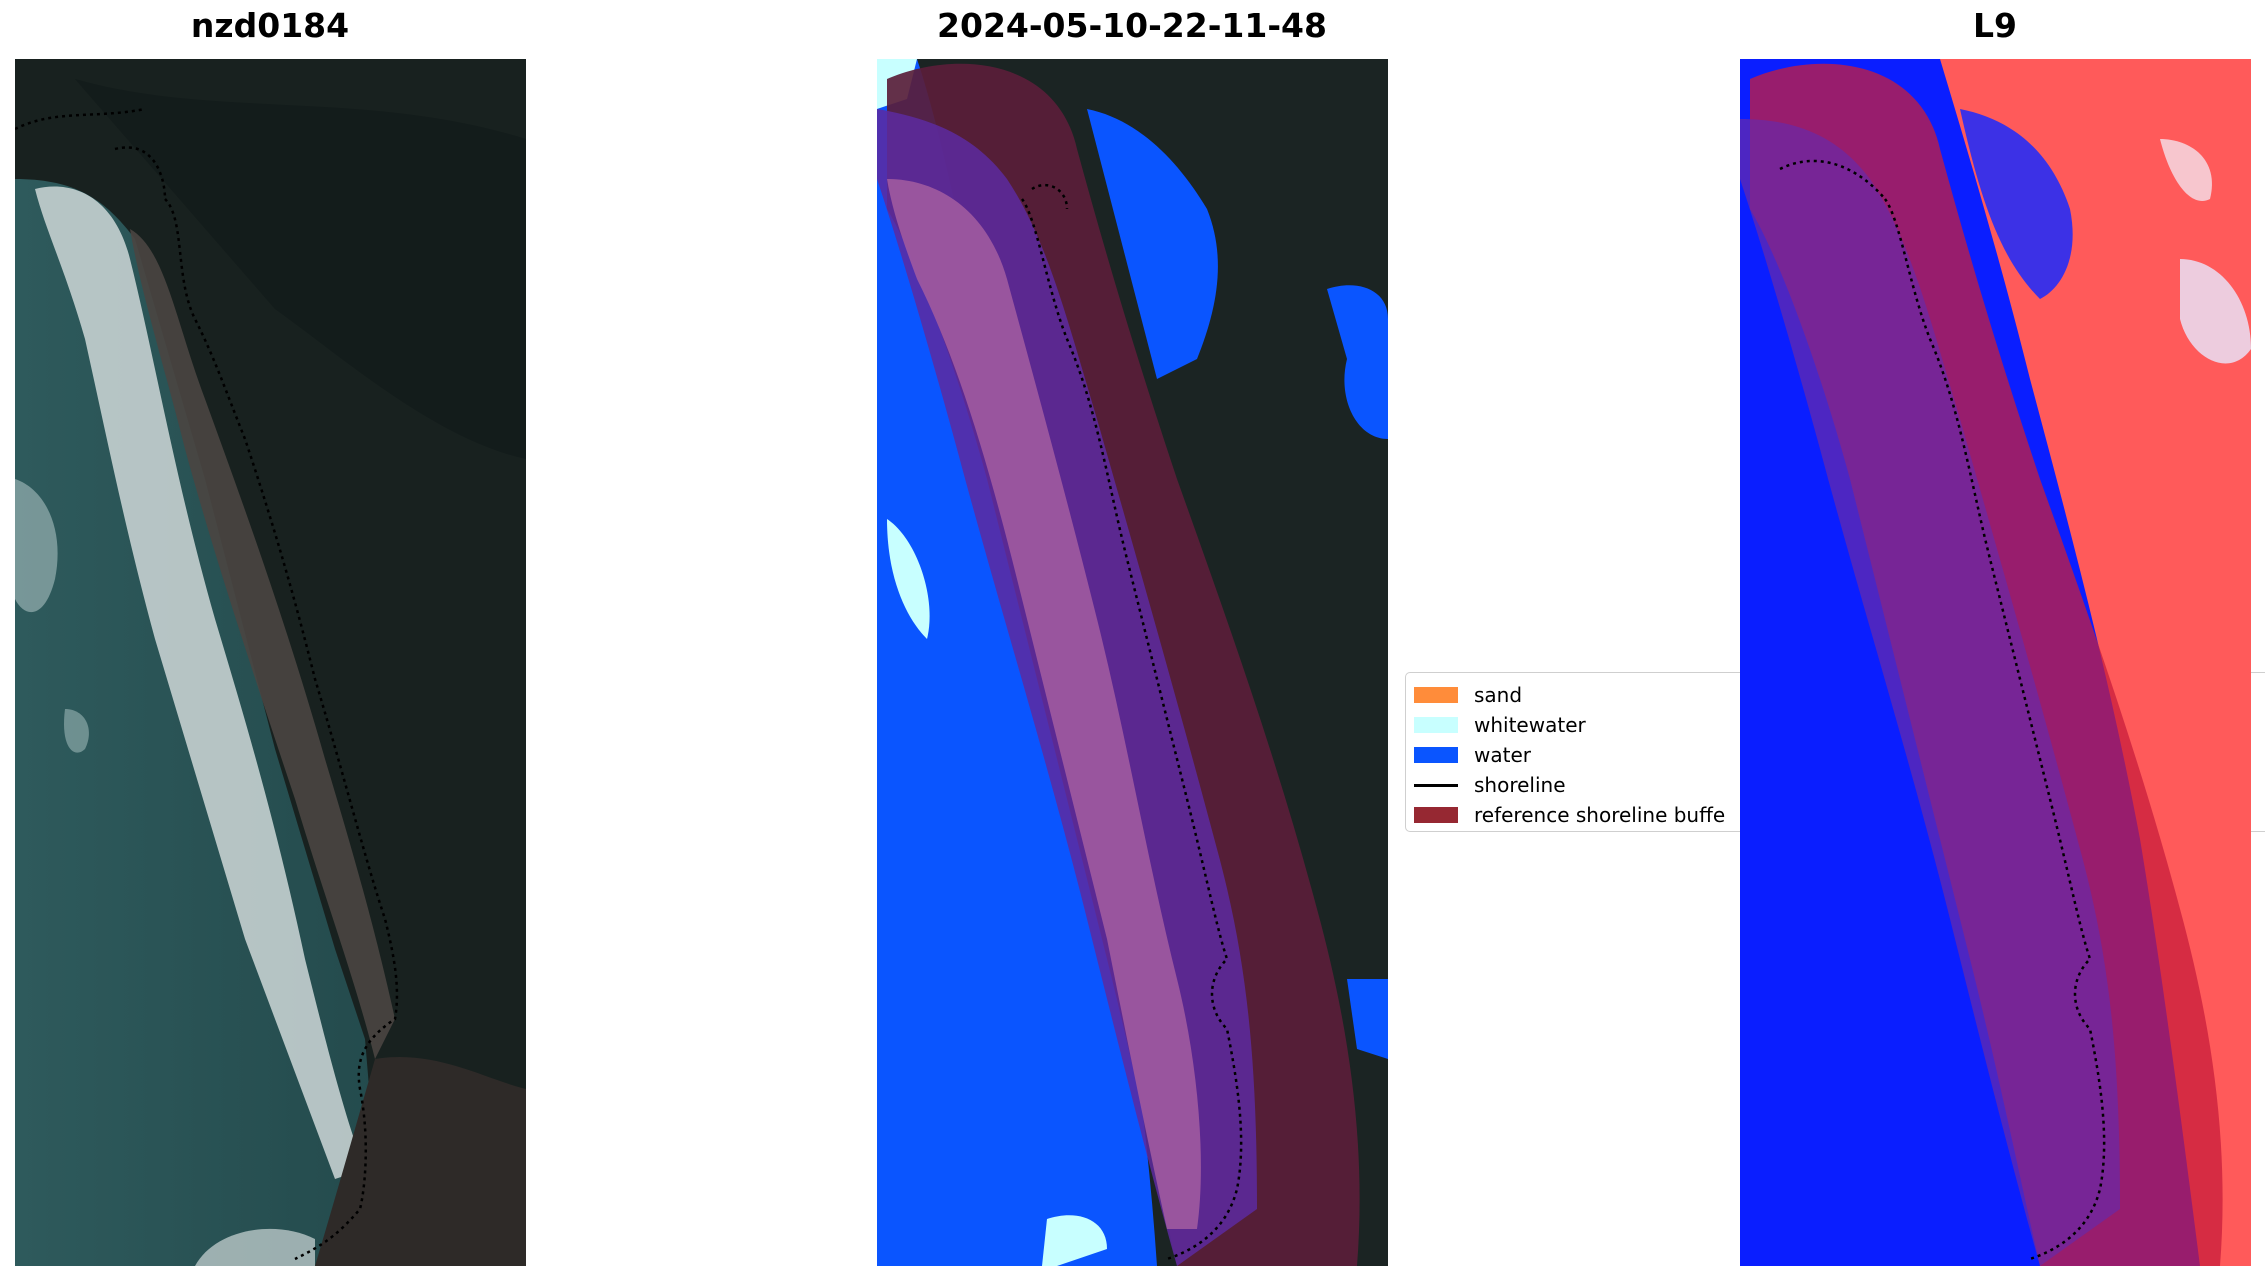  I want to click on legend-label-water: water, so click(1502, 755).